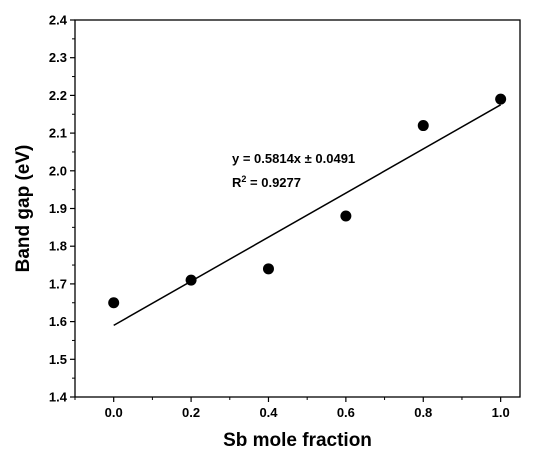 The width and height of the screenshot is (534, 460). I want to click on r-squared-annotation: R2 = 0.9277, so click(266, 182).